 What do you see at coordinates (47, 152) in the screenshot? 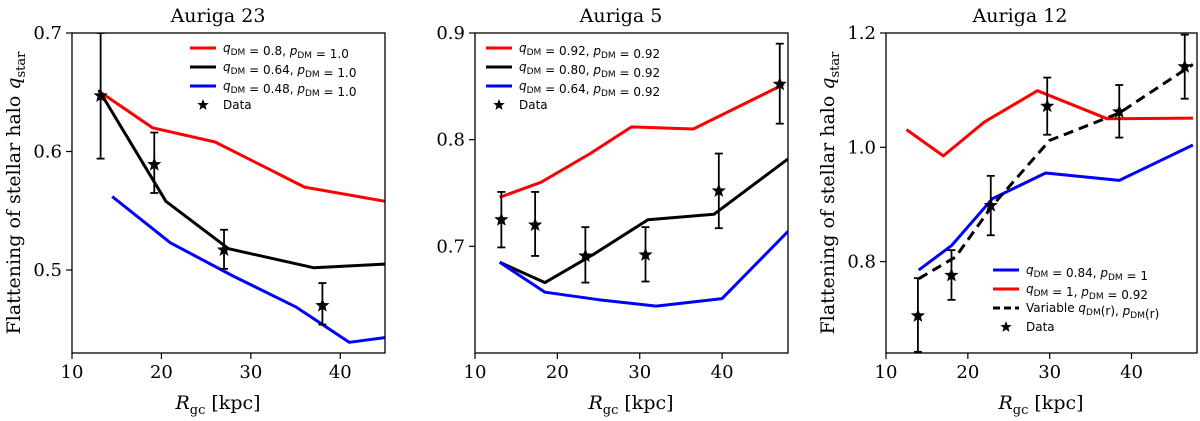
I see `y-tick-label: 0.6` at bounding box center [47, 152].